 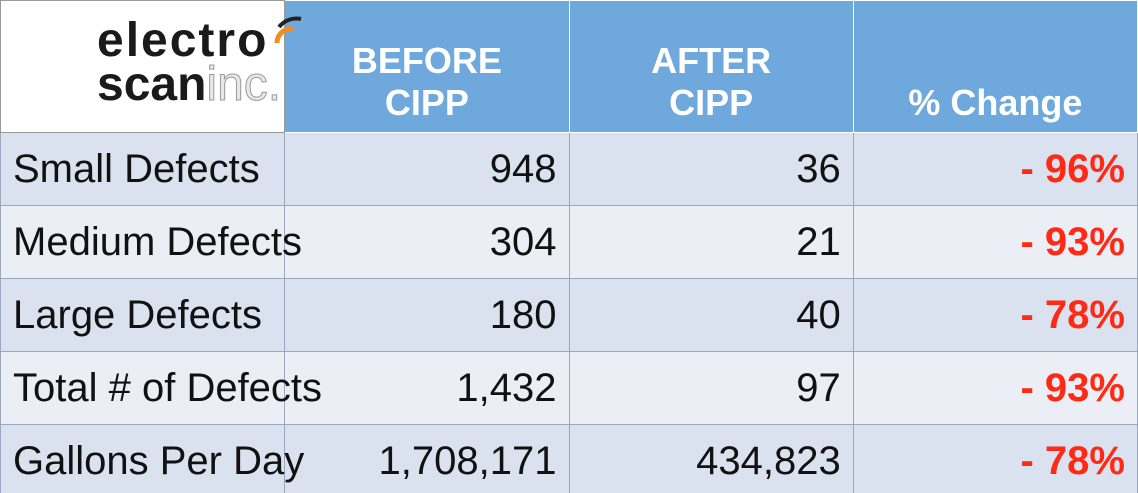 I want to click on value-cell: 21, so click(x=711, y=242).